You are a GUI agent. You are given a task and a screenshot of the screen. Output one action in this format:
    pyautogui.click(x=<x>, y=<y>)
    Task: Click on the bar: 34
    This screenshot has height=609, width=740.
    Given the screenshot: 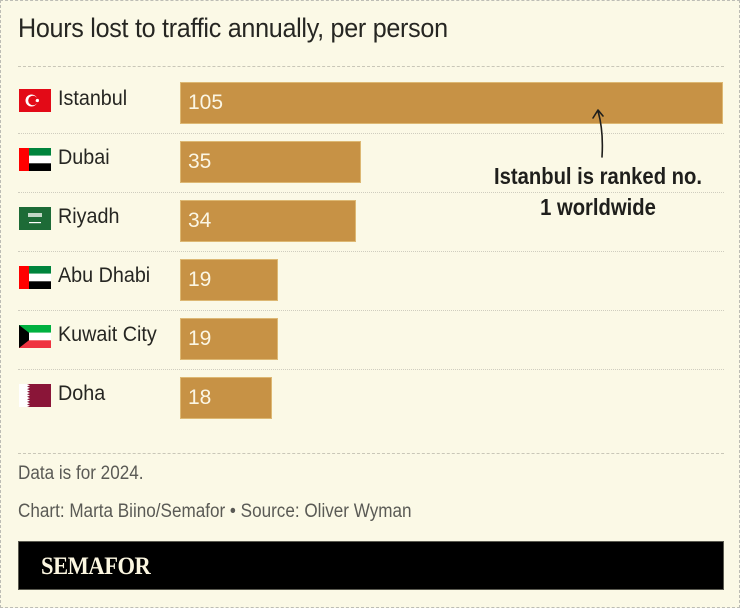 What is the action you would take?
    pyautogui.click(x=268, y=221)
    